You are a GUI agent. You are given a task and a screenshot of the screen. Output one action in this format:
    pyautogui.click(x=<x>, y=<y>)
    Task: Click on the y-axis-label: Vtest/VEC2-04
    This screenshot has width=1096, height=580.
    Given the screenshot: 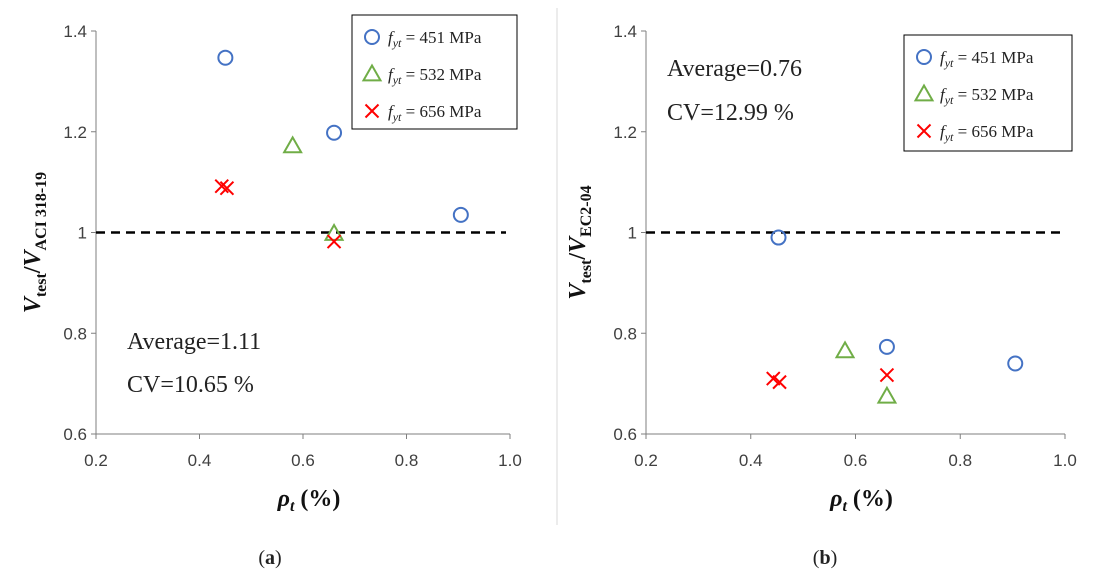 What is the action you would take?
    pyautogui.click(x=580, y=242)
    